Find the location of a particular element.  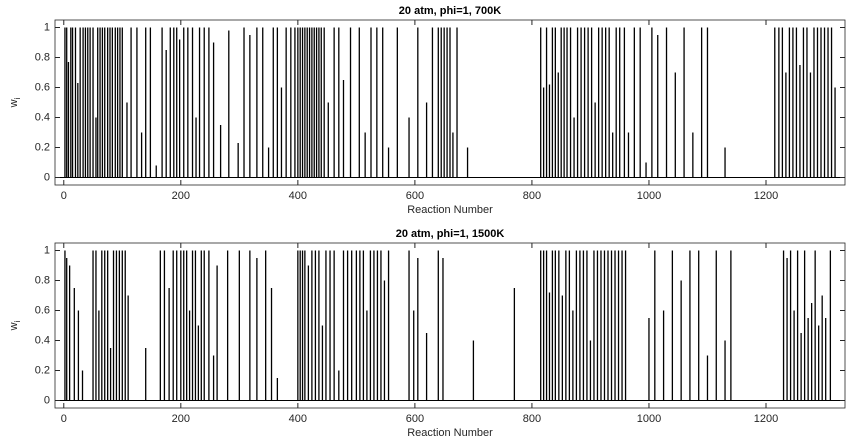

subplot-title: 20 atm, phi=1, 700K is located at coordinates (450, 11).